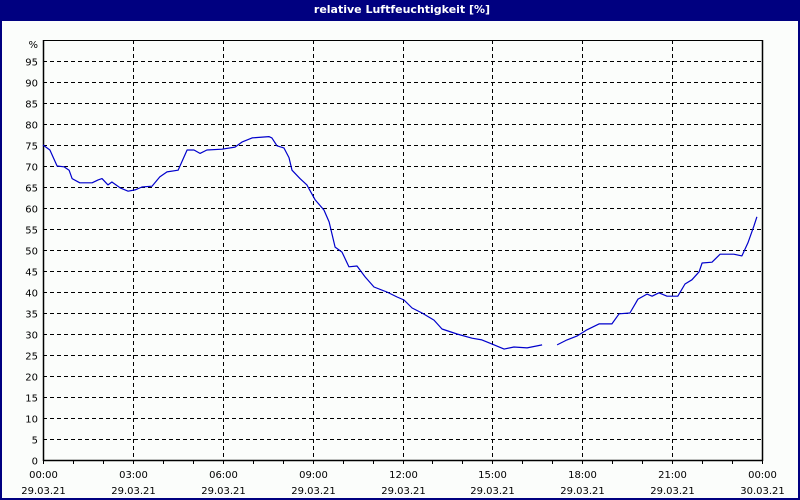 The height and width of the screenshot is (500, 800). Describe the element at coordinates (31, 63) in the screenshot. I see `y-tick-label: 95` at that location.